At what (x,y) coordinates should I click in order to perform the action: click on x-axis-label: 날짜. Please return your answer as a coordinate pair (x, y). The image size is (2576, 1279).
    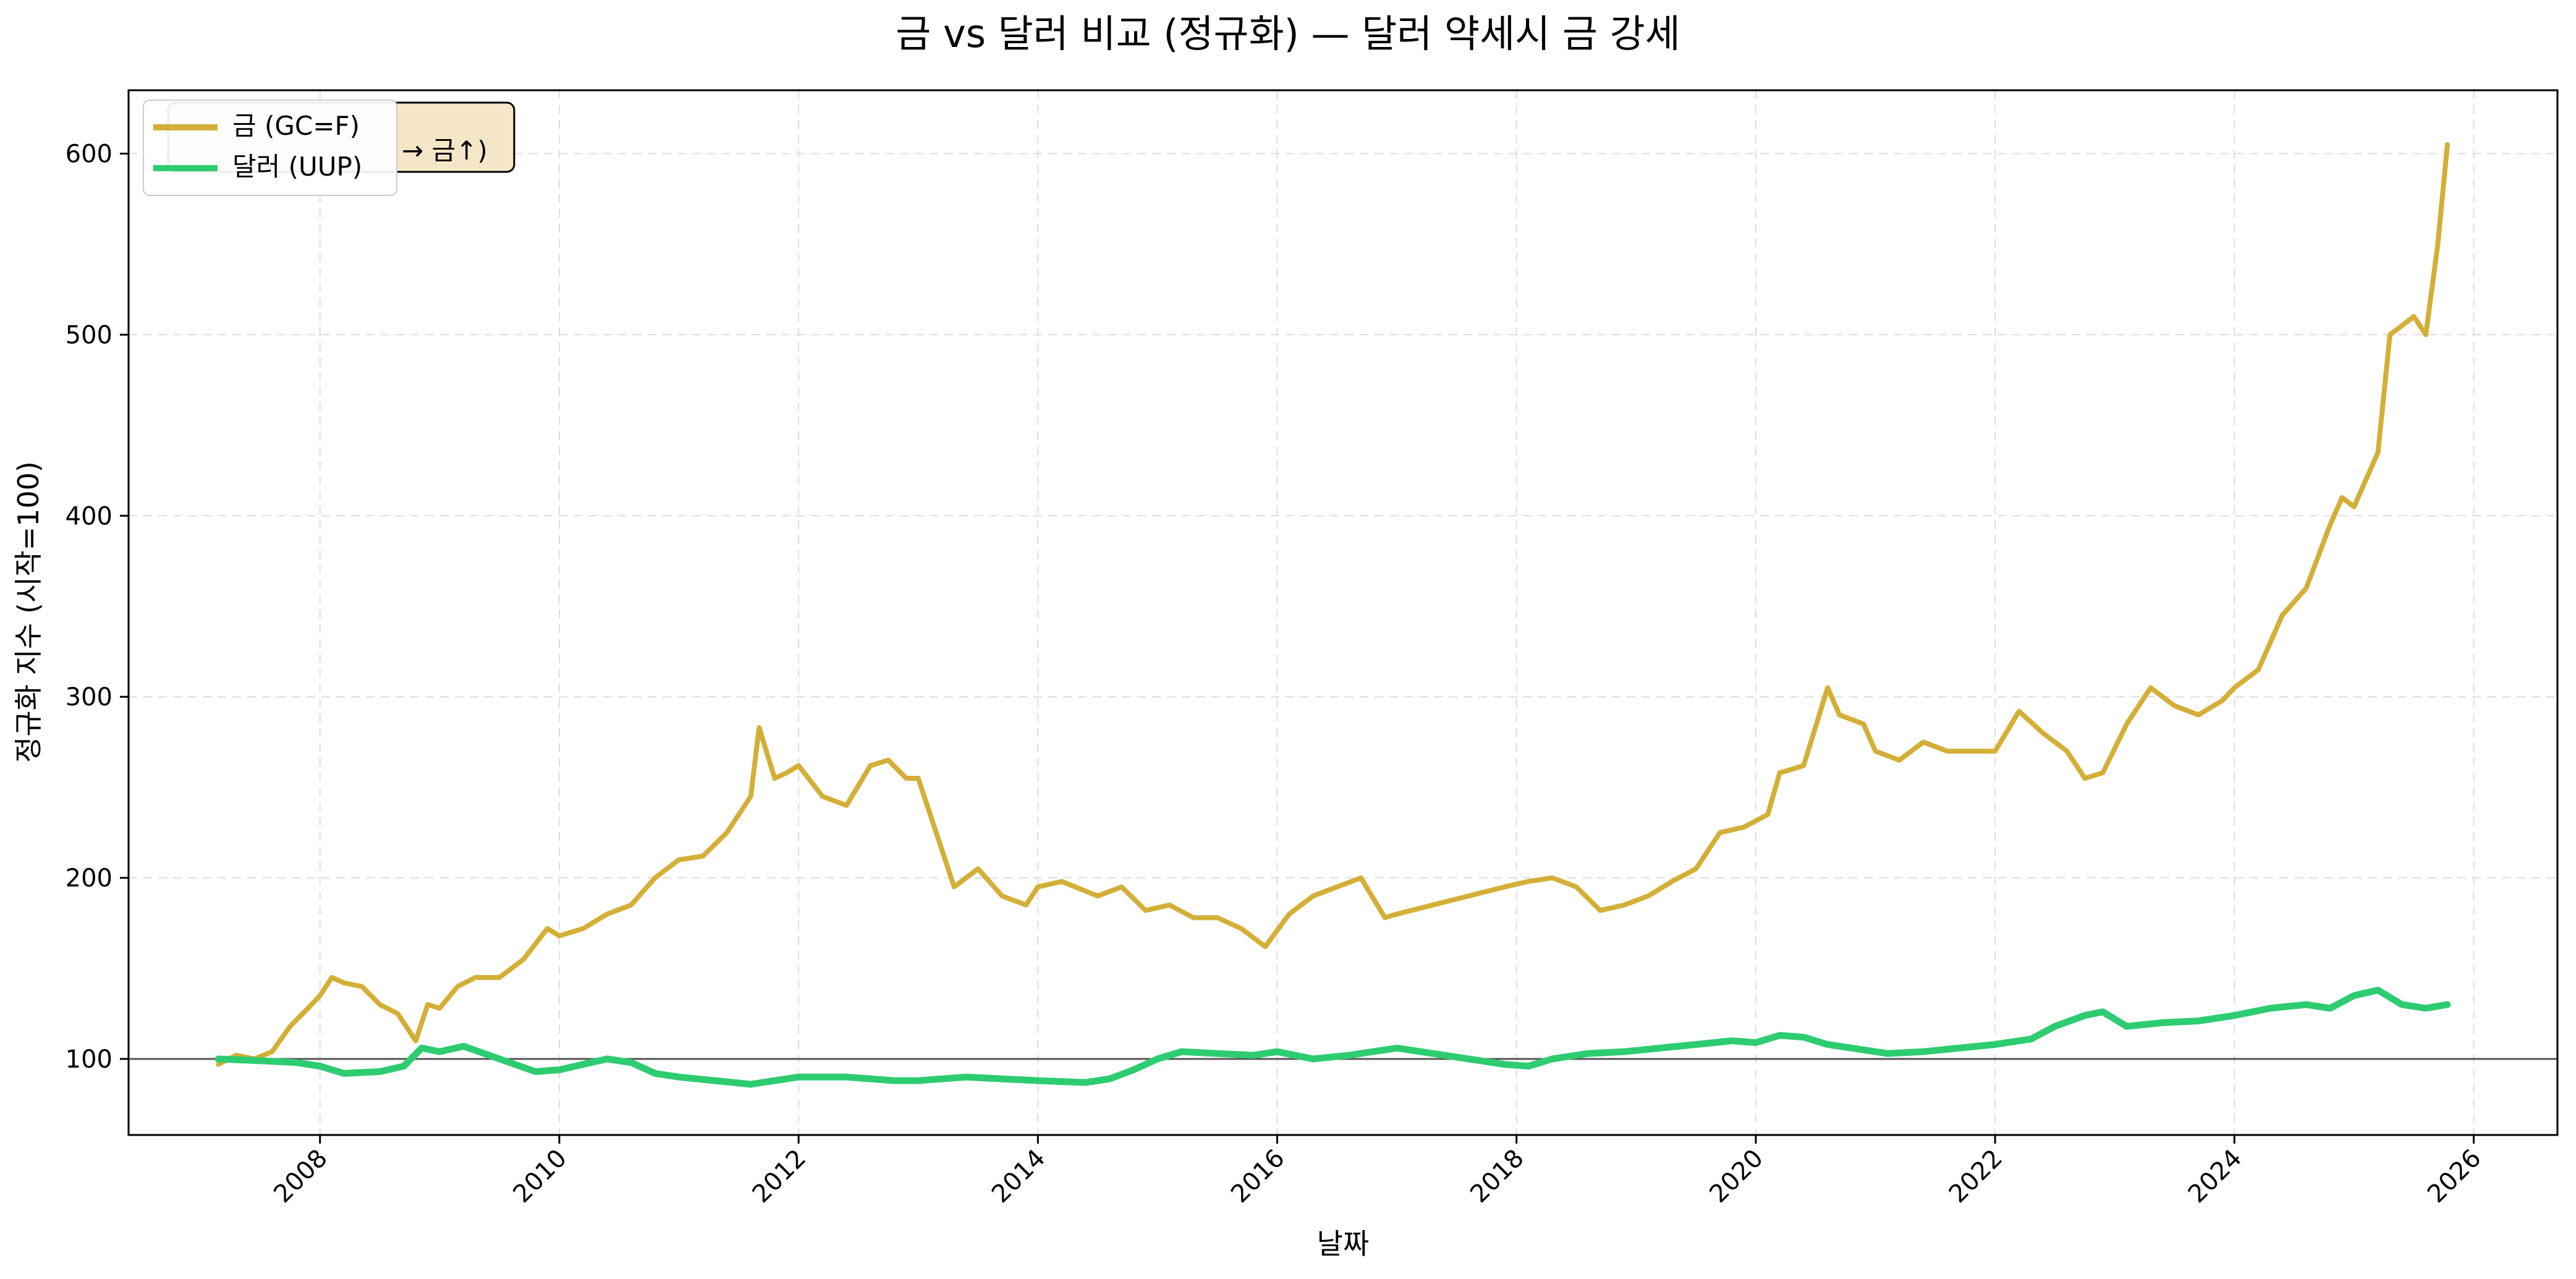
    Looking at the image, I should click on (1343, 1243).